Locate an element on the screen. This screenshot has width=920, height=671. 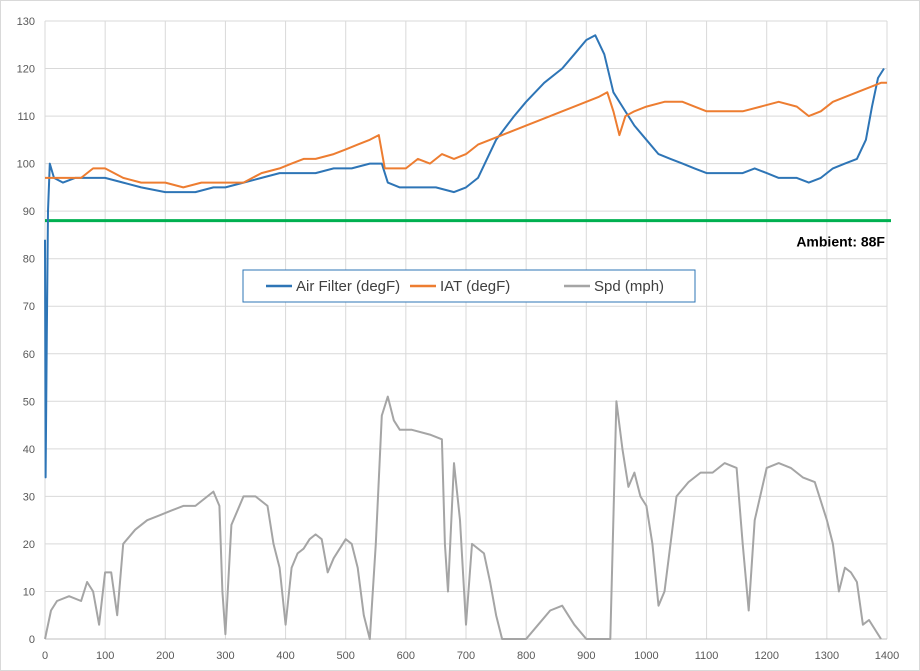
y-tick-label: 100 is located at coordinates (26, 165).